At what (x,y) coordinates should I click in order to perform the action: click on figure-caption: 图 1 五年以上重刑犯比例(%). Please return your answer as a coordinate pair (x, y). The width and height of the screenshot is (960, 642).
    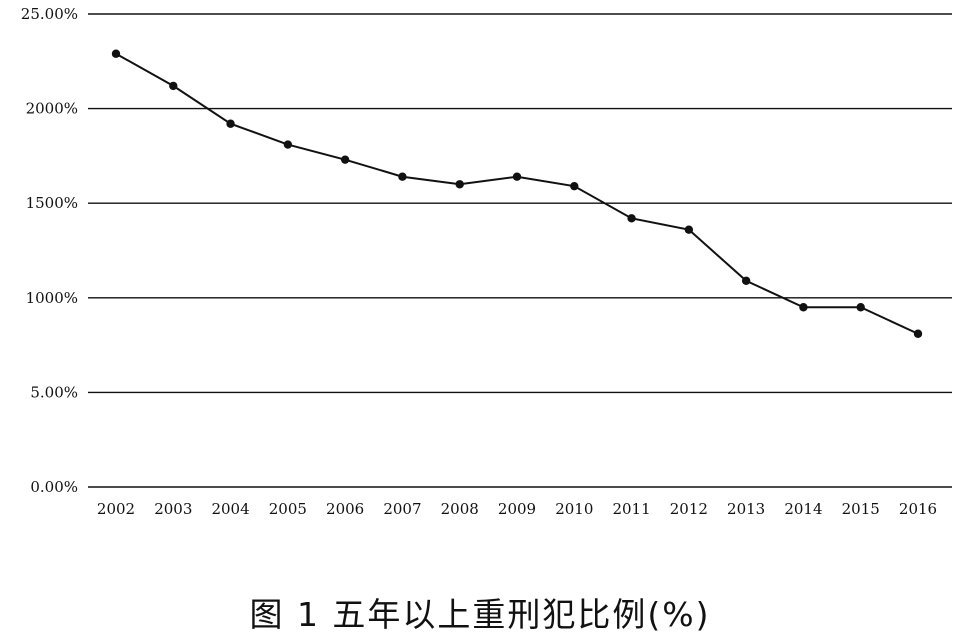
    Looking at the image, I should click on (480, 614).